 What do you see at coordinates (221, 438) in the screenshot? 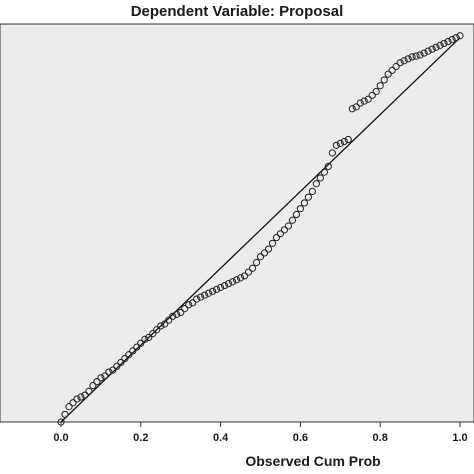
I see `x-tick-label: 0.4` at bounding box center [221, 438].